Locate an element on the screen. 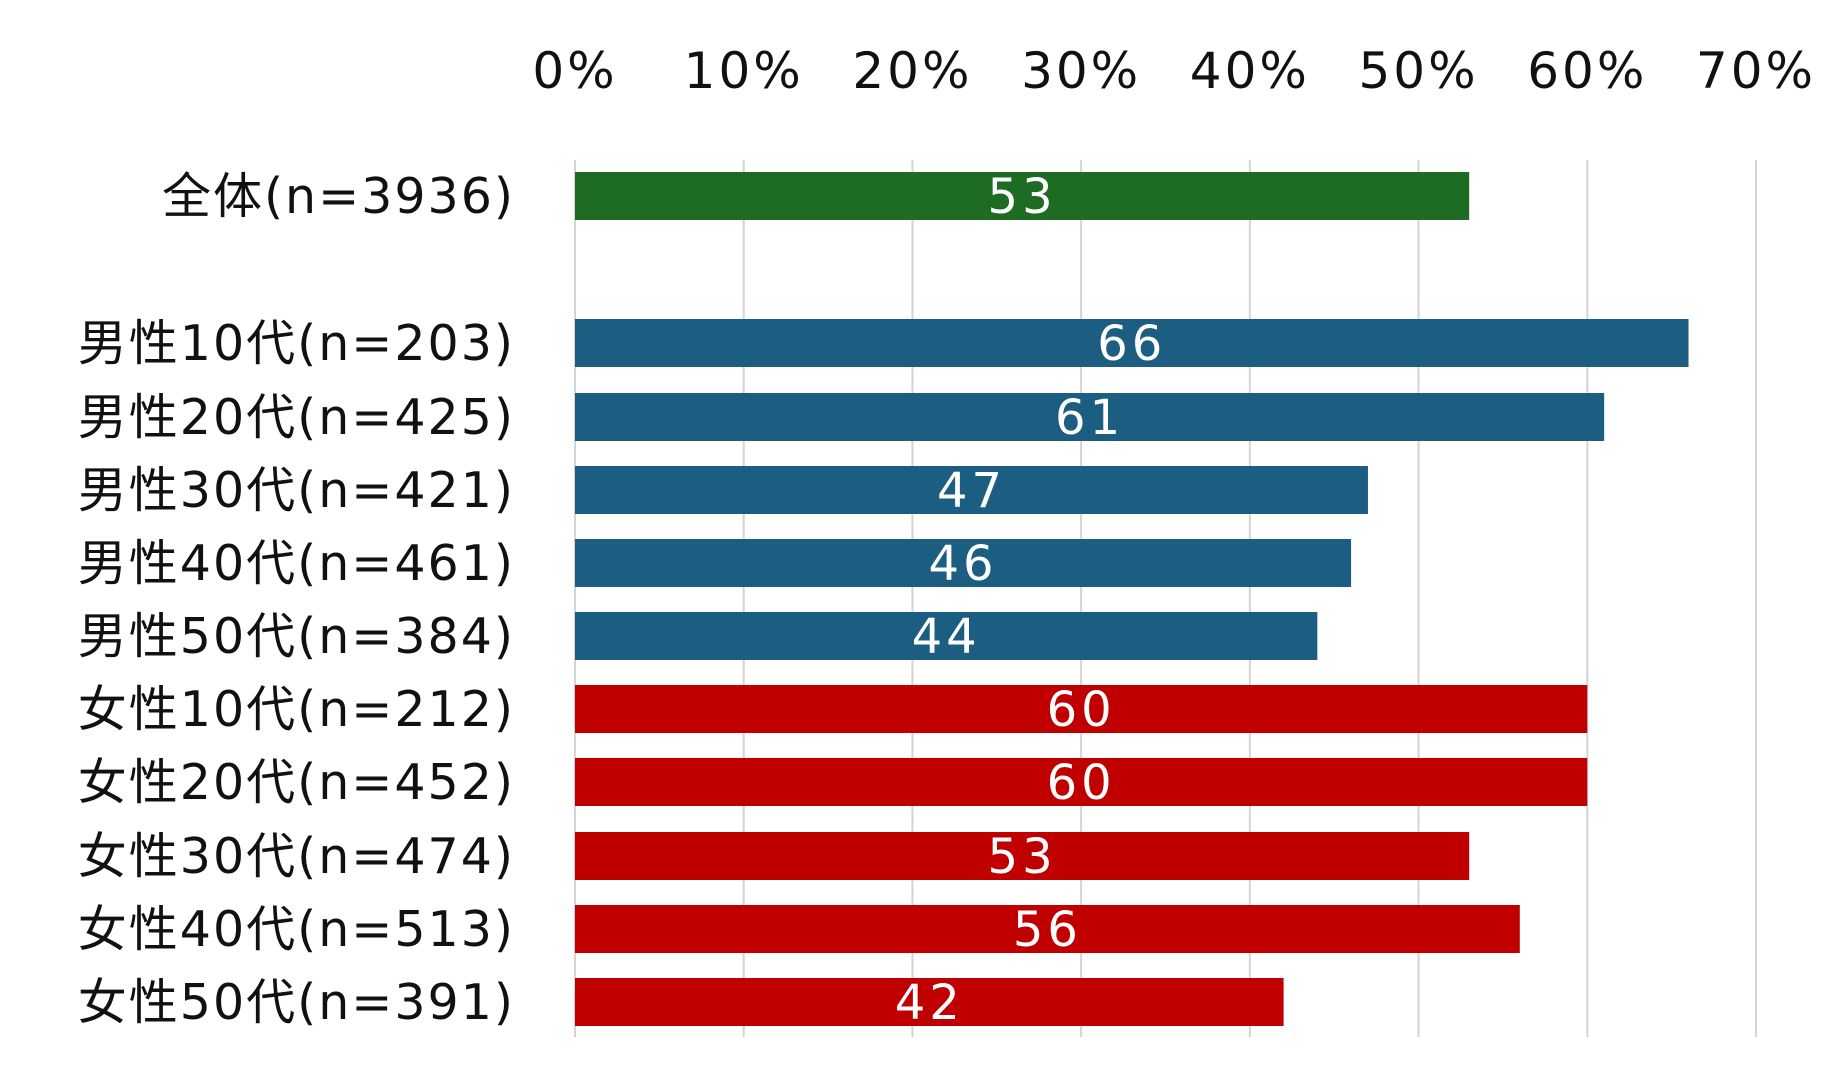 This screenshot has width=1846, height=1087. bar-value-label: 61 is located at coordinates (1089, 418).